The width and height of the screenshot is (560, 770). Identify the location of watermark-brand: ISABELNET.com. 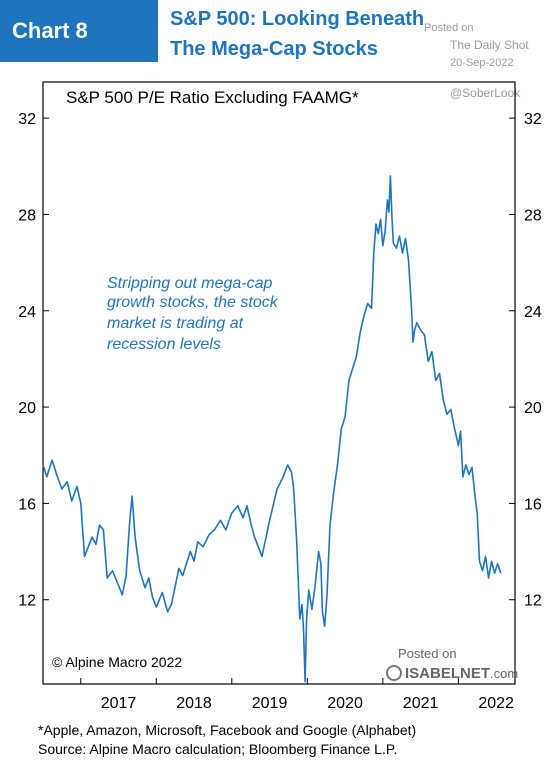
(461, 673).